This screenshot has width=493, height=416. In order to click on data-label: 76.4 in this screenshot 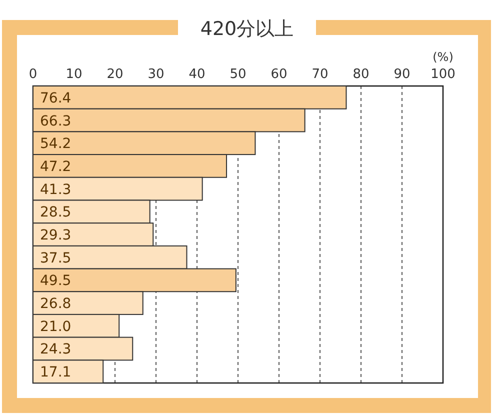, I will do `click(56, 98)`.